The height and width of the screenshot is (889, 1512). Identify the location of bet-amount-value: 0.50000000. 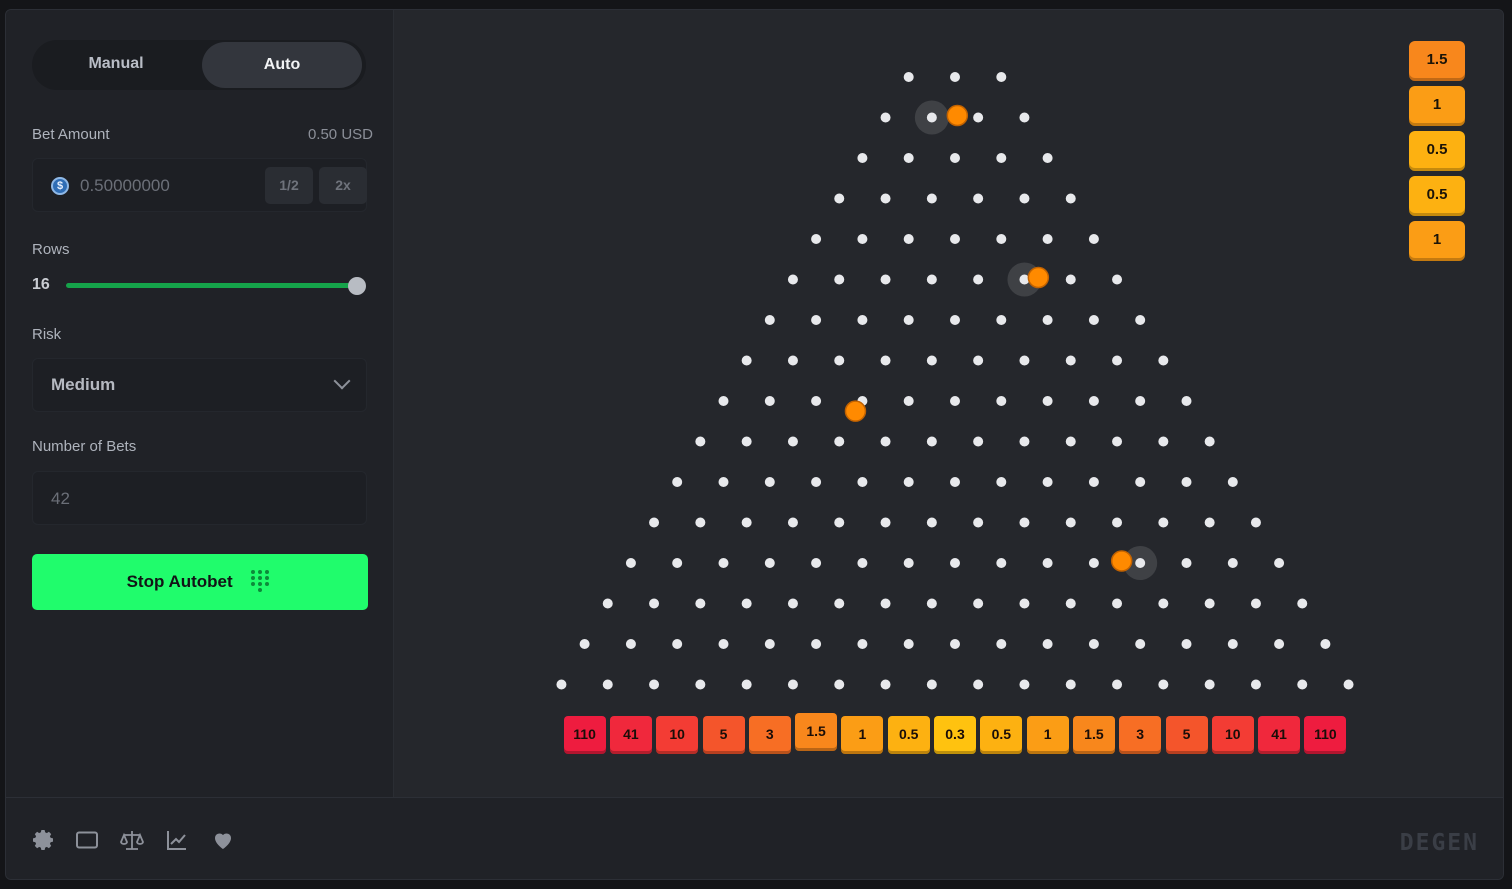
(125, 185).